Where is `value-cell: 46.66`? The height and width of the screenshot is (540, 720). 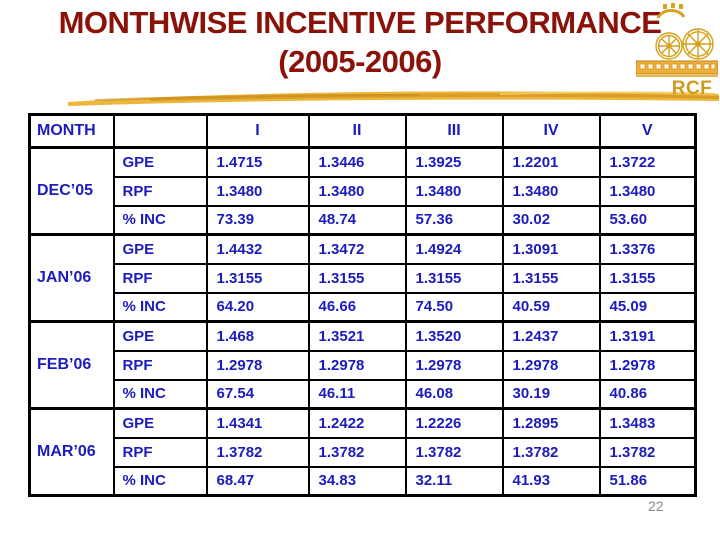
value-cell: 46.66 is located at coordinates (357, 307).